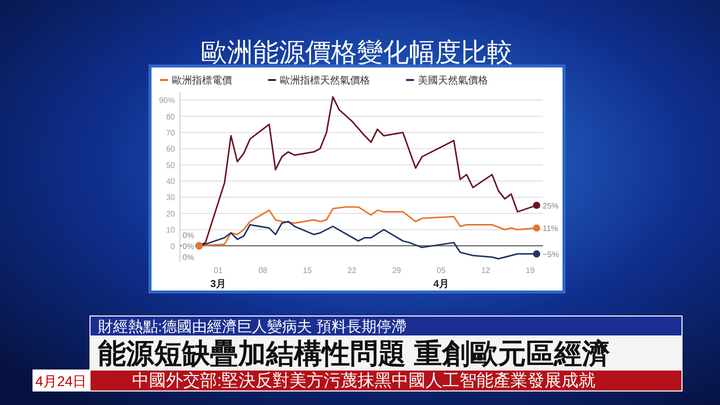 This screenshot has height=405, width=720. Describe the element at coordinates (218, 278) in the screenshot. I see `x-tick-label: 01 3月` at that location.